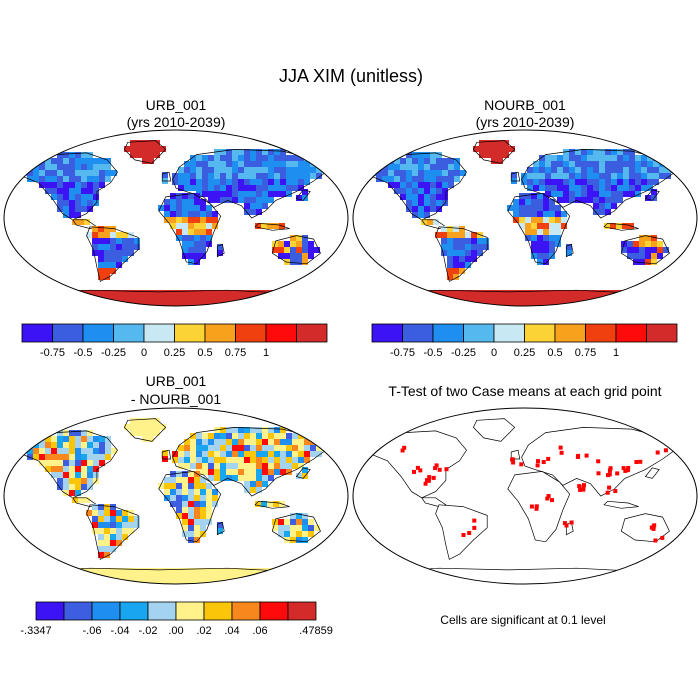 Image resolution: width=700 pixels, height=700 pixels. Describe the element at coordinates (52, 353) in the screenshot. I see `colorbar-label: -0.75` at that location.